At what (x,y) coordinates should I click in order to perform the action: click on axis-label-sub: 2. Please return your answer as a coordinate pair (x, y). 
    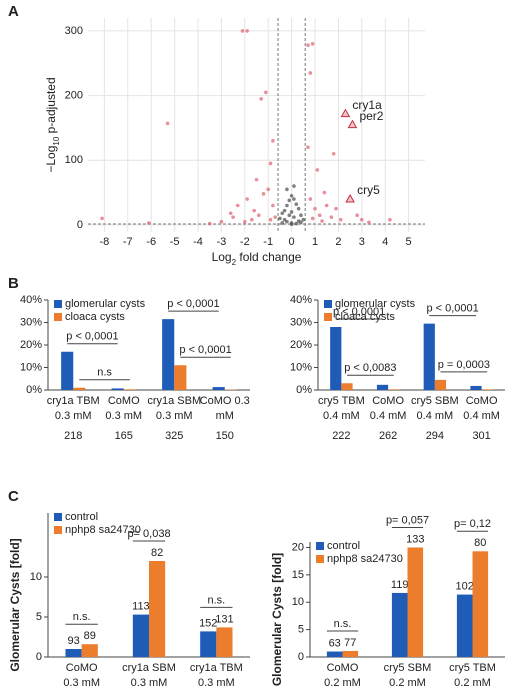
    Looking at the image, I should click on (234, 262).